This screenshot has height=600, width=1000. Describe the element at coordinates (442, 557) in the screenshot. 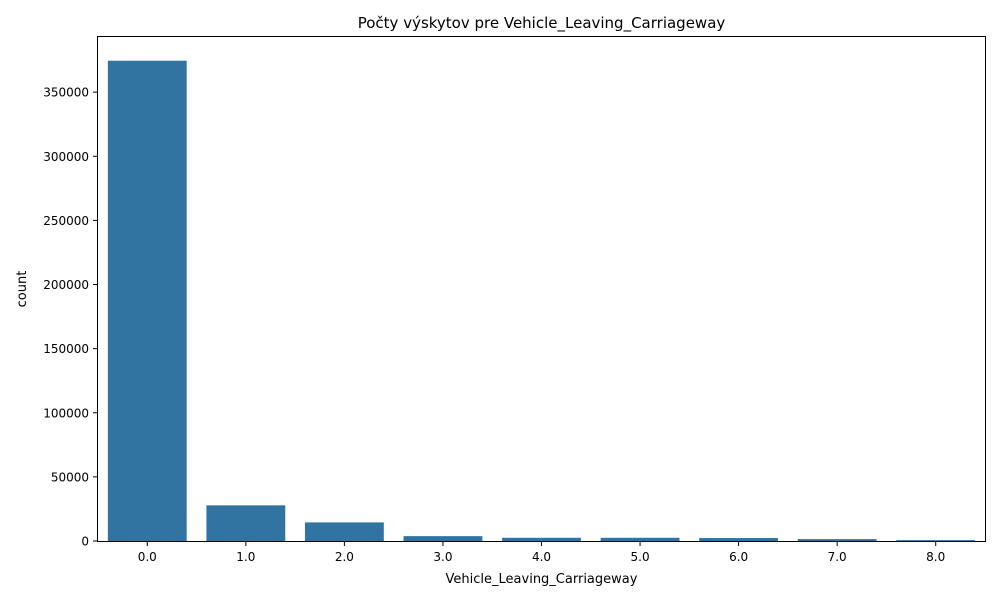

I see `x-tick-label: 3.0` at that location.